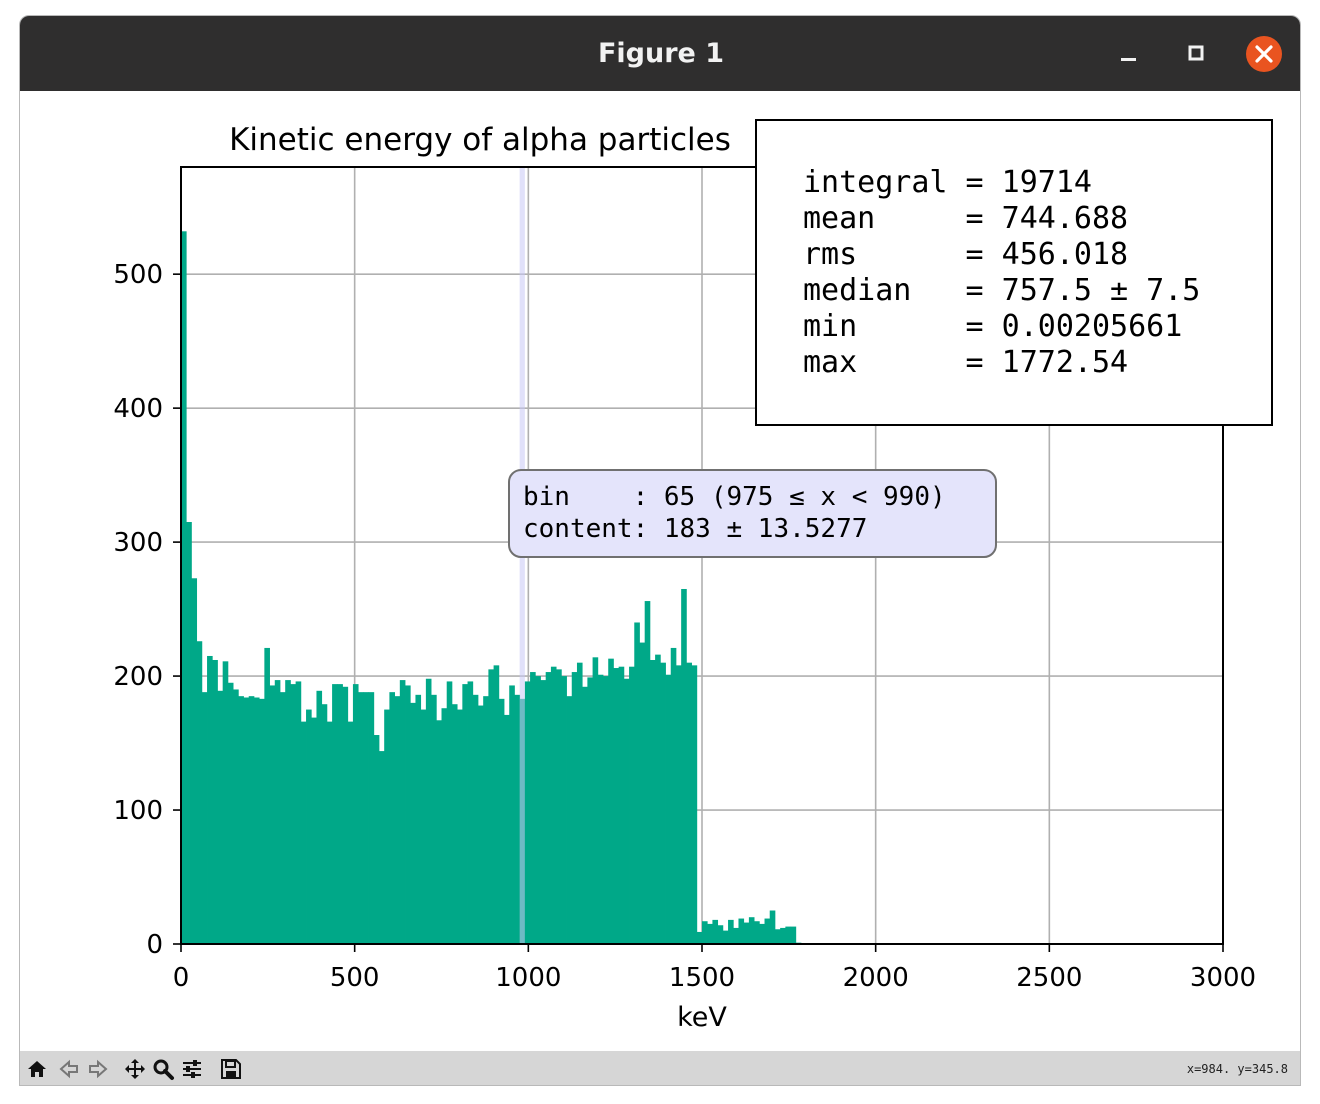 The height and width of the screenshot is (1104, 1320). What do you see at coordinates (965, 218) in the screenshot?
I see `stats-line: mean = 744.688` at bounding box center [965, 218].